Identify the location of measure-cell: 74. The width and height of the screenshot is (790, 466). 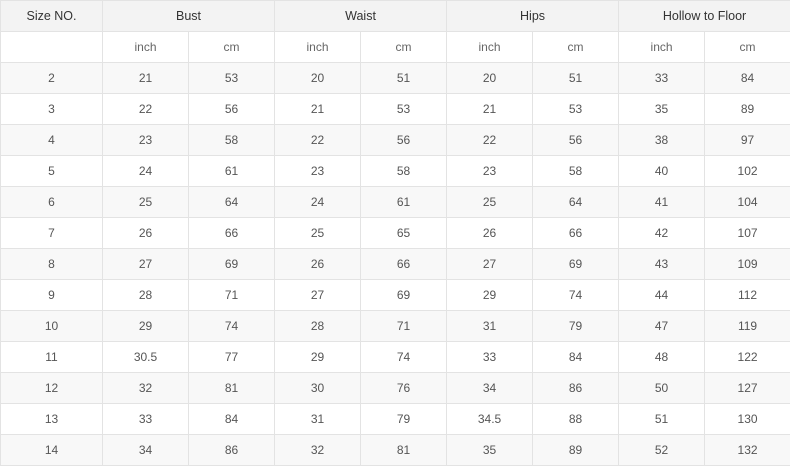
(231, 326).